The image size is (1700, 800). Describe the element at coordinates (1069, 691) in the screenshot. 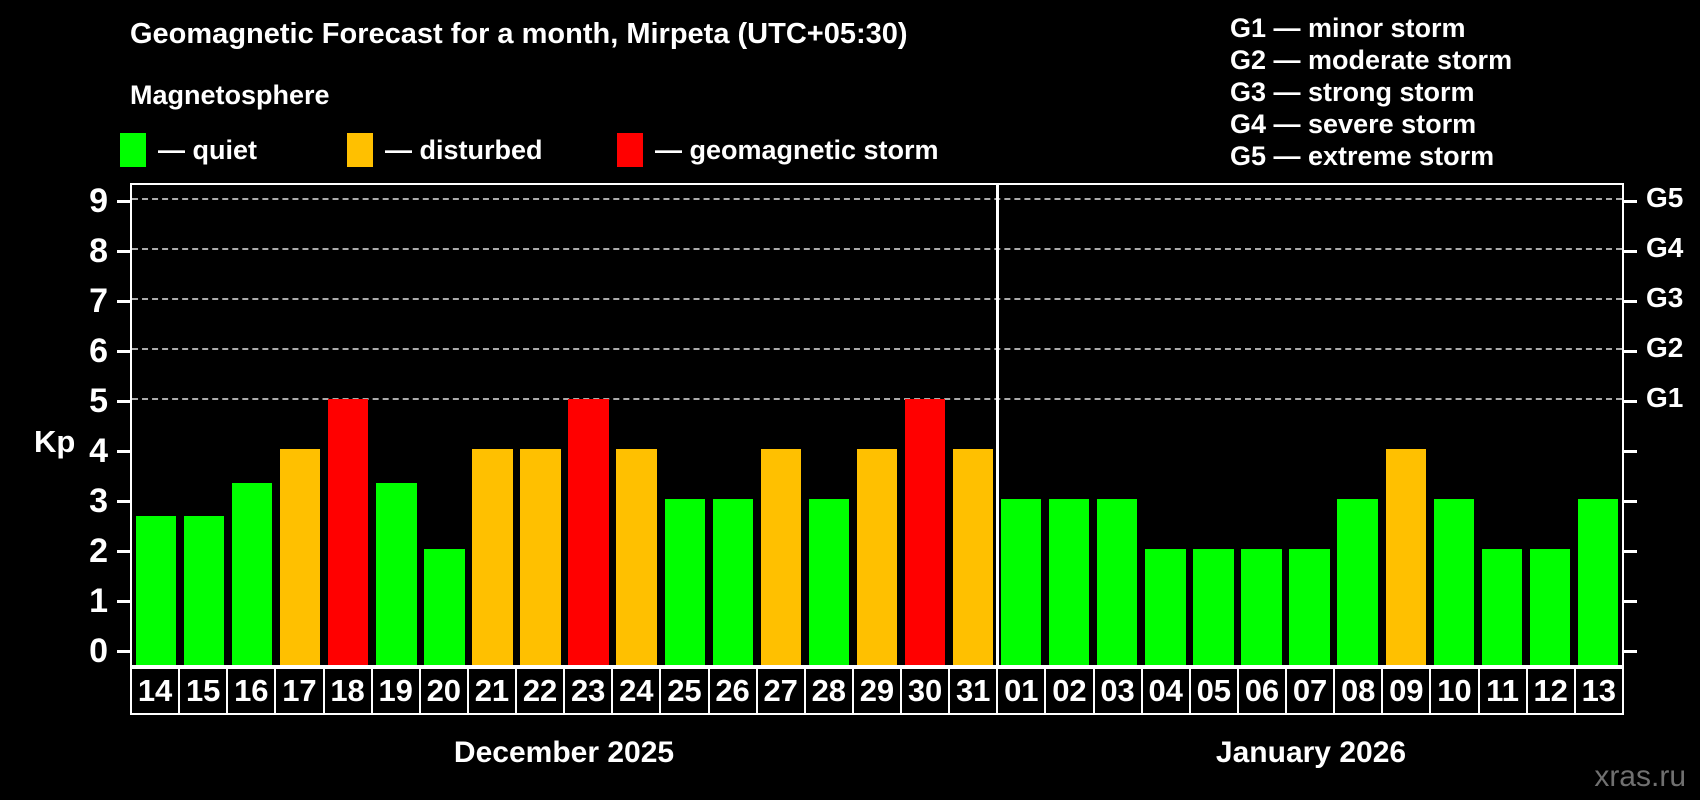

I see `date-label-02: 02` at that location.